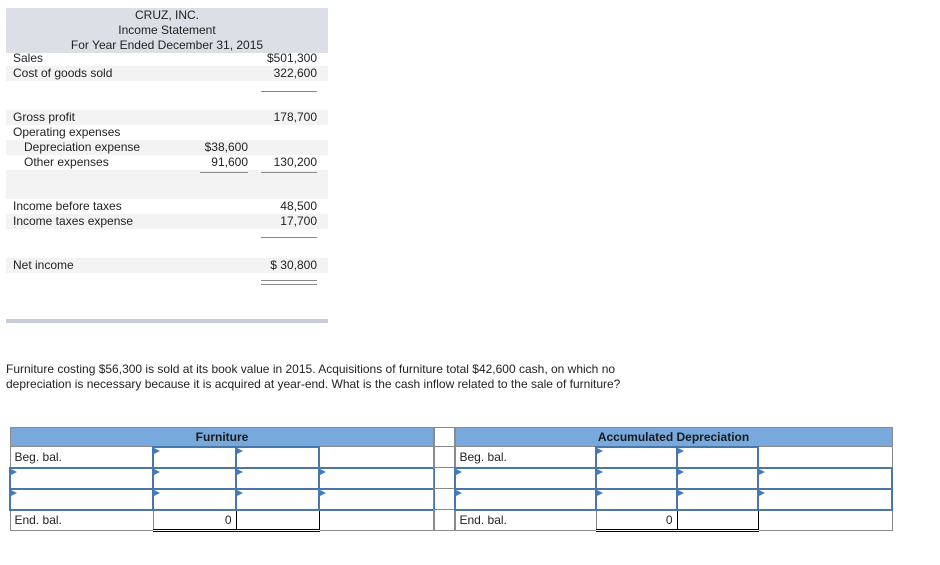  What do you see at coordinates (44, 117) in the screenshot?
I see `gross-profit-label: Gross profit` at bounding box center [44, 117].